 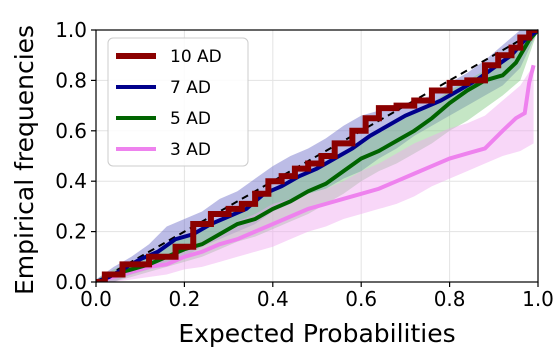 I want to click on x-tick-label: 0.0, so click(x=96, y=299).